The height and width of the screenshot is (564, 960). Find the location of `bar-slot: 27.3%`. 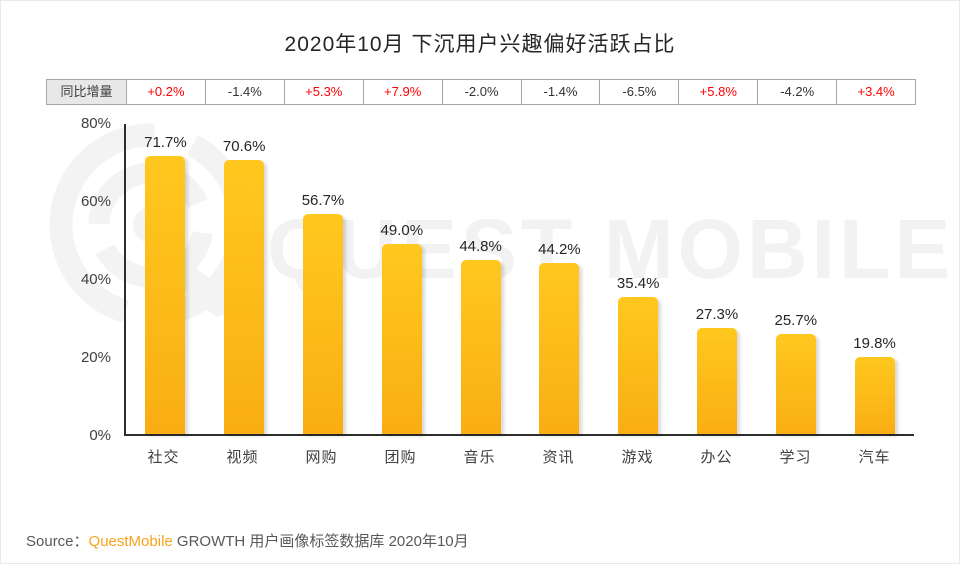

bar-slot: 27.3% is located at coordinates (717, 279).